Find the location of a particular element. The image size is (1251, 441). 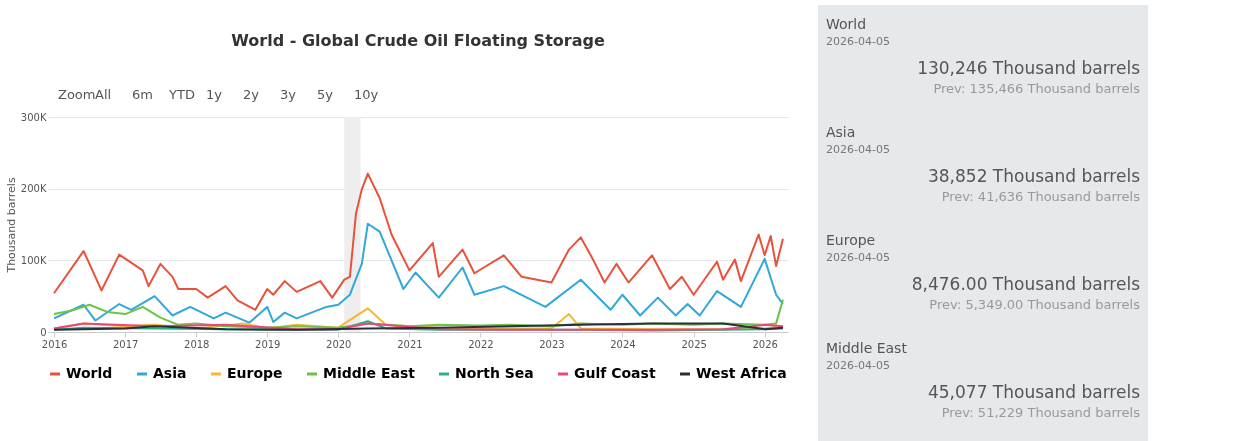

text: 10y is located at coordinates (366, 94).